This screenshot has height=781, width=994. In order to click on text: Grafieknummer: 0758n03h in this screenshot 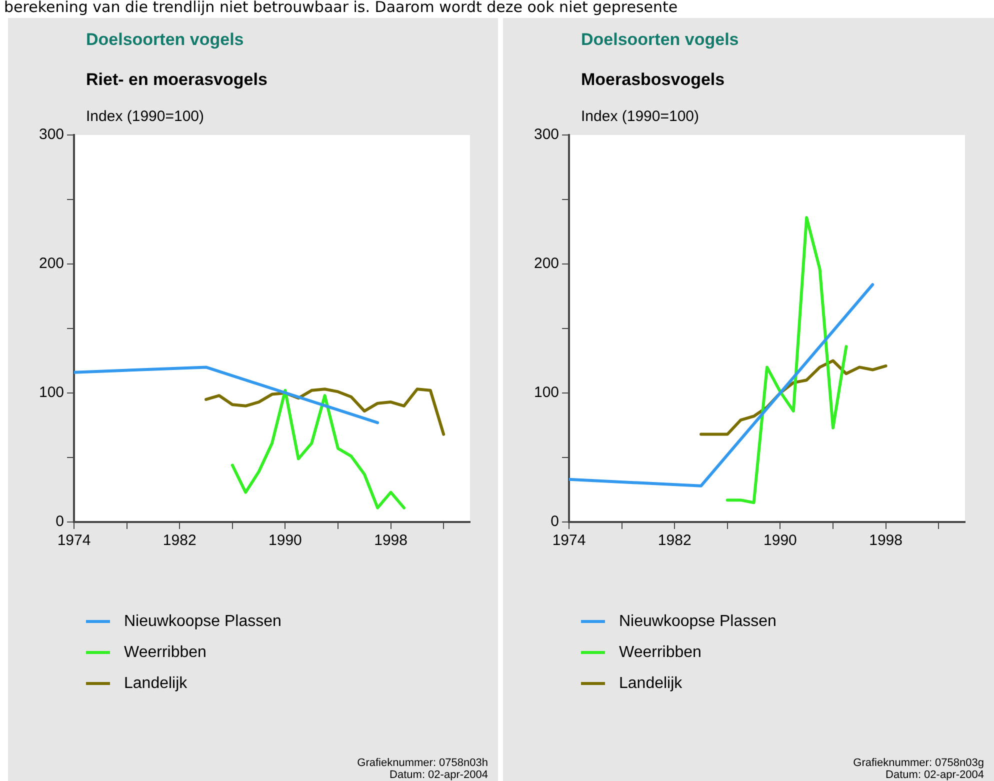, I will do `click(422, 763)`.